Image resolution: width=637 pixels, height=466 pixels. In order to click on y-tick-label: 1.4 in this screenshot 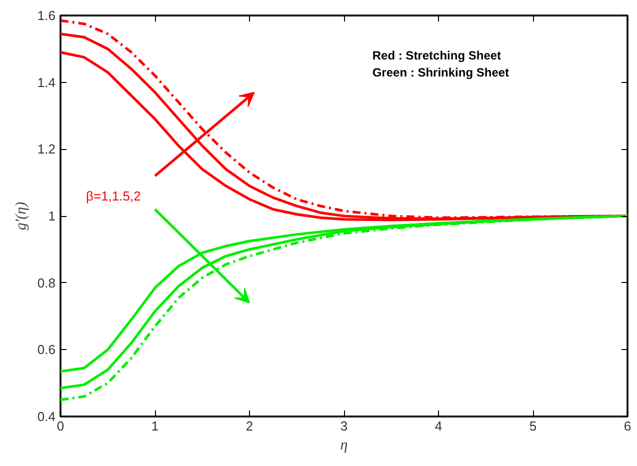, I will do `click(46, 82)`.